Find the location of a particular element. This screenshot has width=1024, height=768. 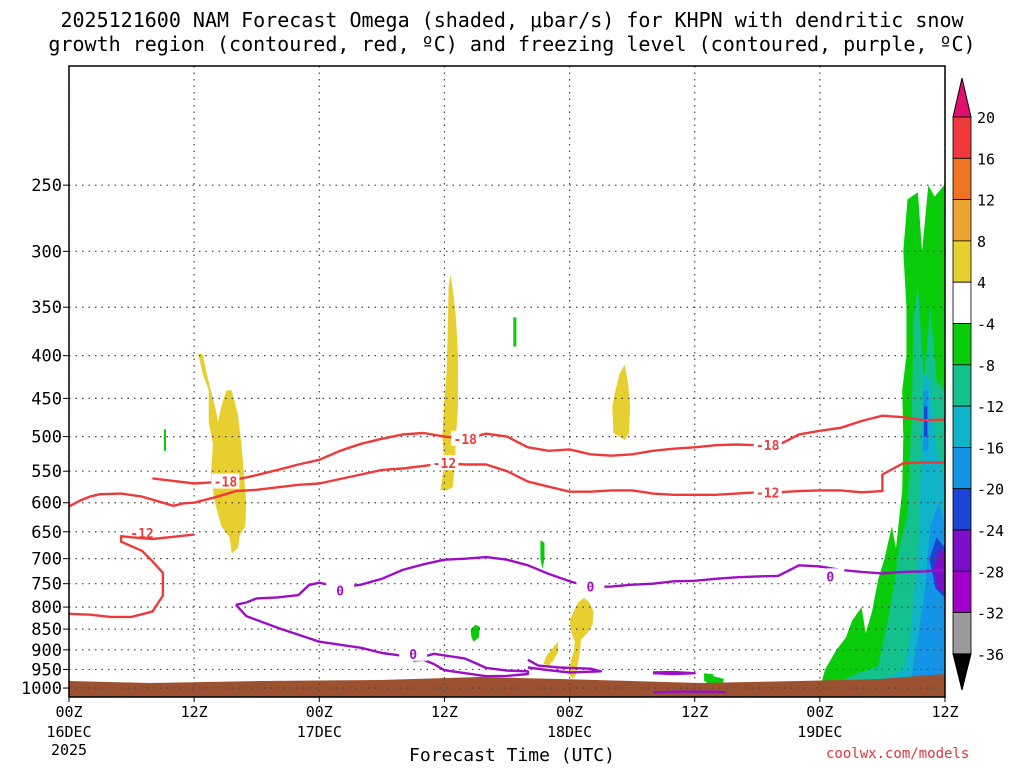

colorbar-label-4: 4 is located at coordinates (981, 283).